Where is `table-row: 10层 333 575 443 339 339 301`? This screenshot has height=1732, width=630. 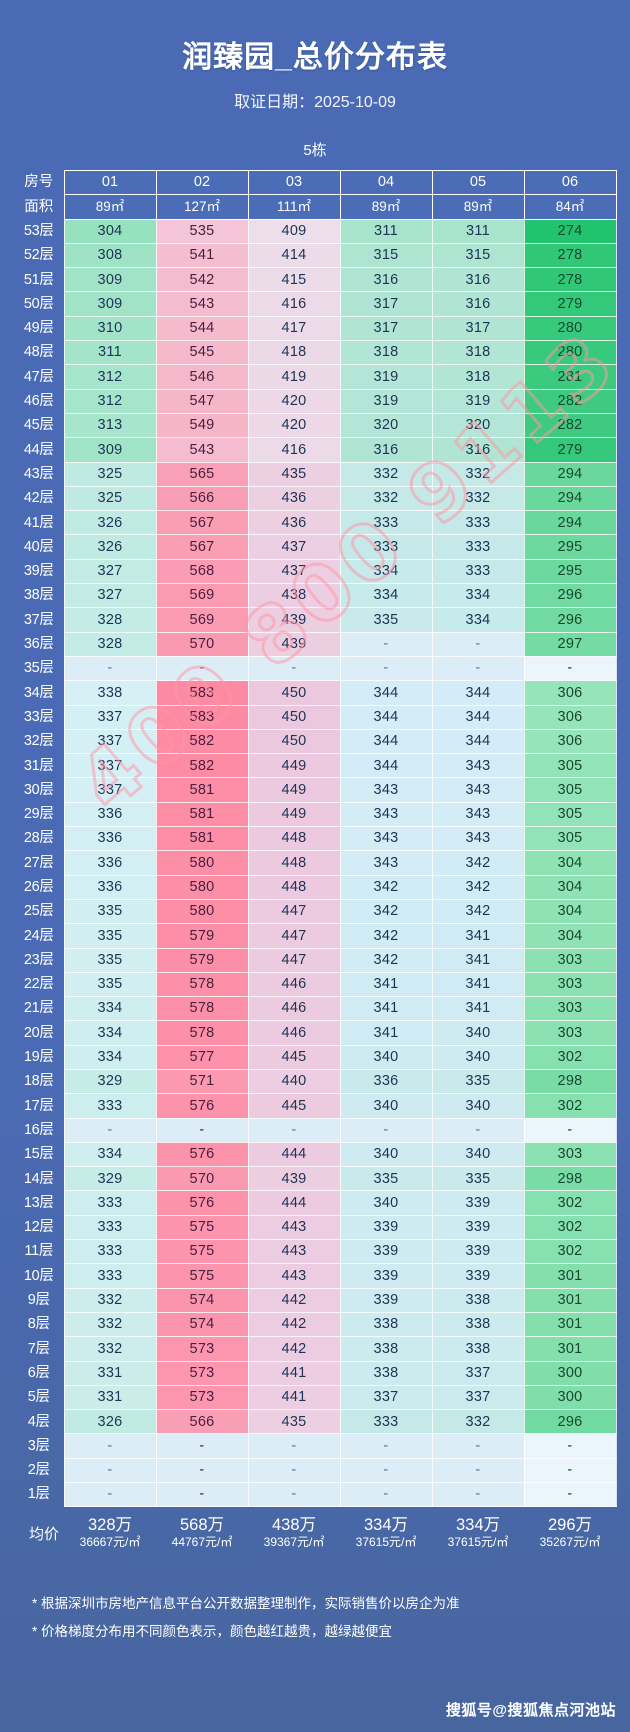 table-row: 10层 333 575 443 339 339 301 is located at coordinates (315, 1276).